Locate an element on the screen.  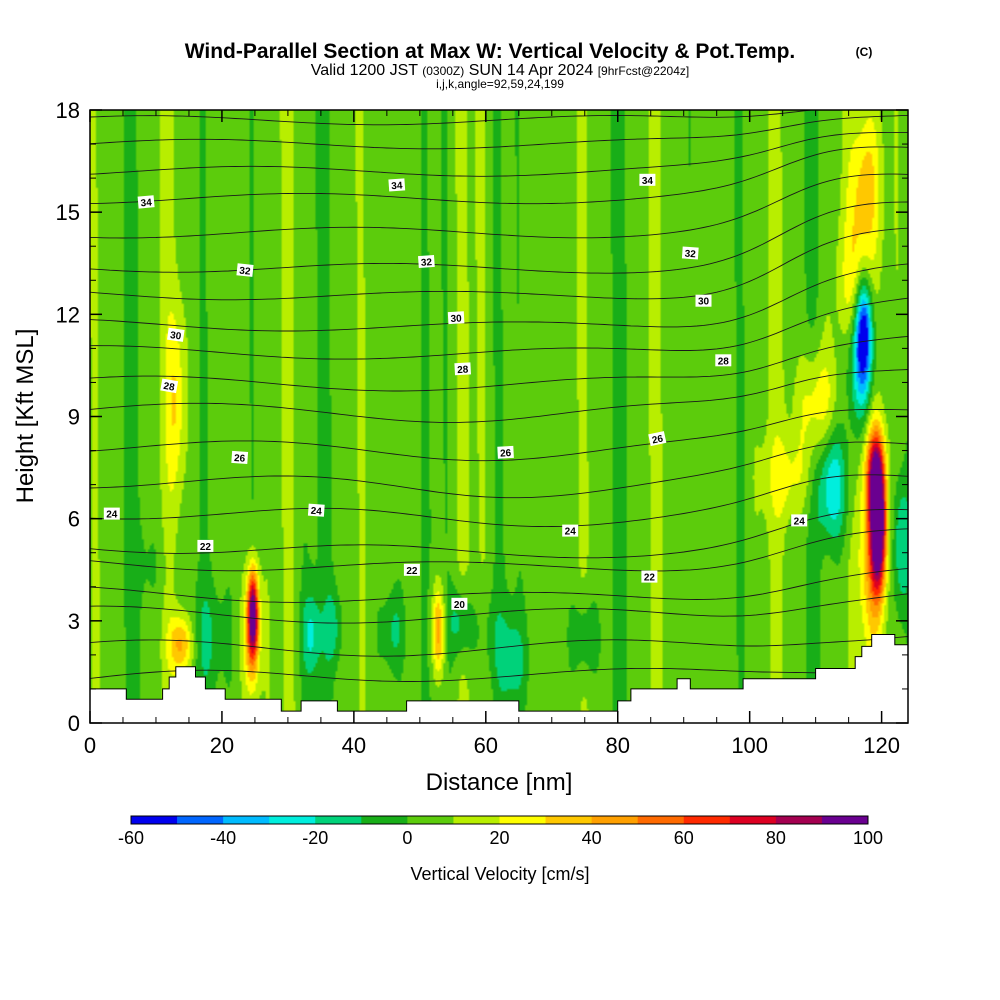
x-axis-label: Distance [nm] is located at coordinates (499, 782).